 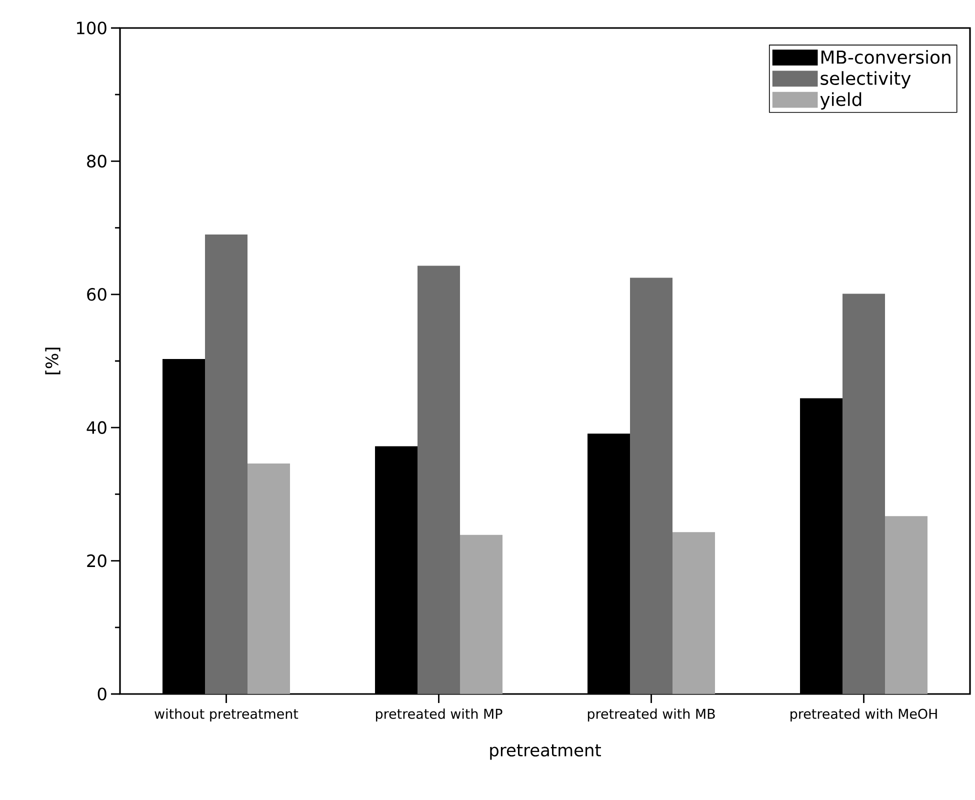 I want to click on y-tick-label: 40, so click(x=96, y=427).